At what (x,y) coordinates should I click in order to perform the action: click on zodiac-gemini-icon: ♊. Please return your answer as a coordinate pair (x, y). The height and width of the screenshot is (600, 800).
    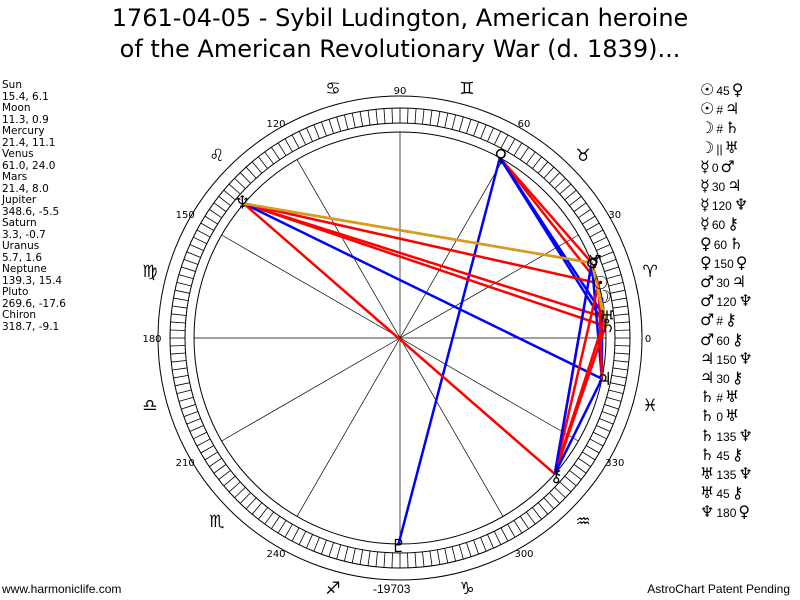
    Looking at the image, I should click on (466, 89).